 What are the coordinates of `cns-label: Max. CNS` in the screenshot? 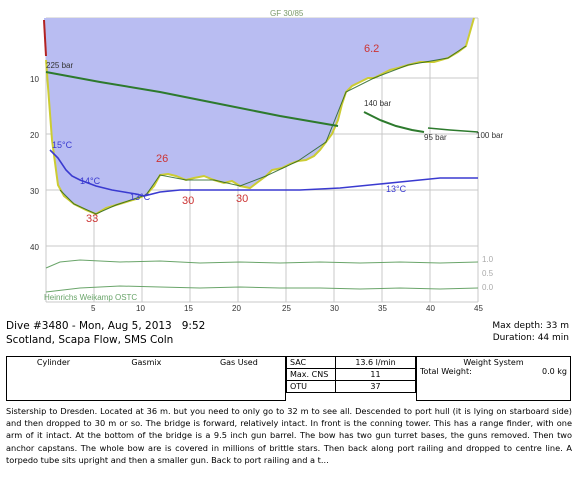 It's located at (311, 374).